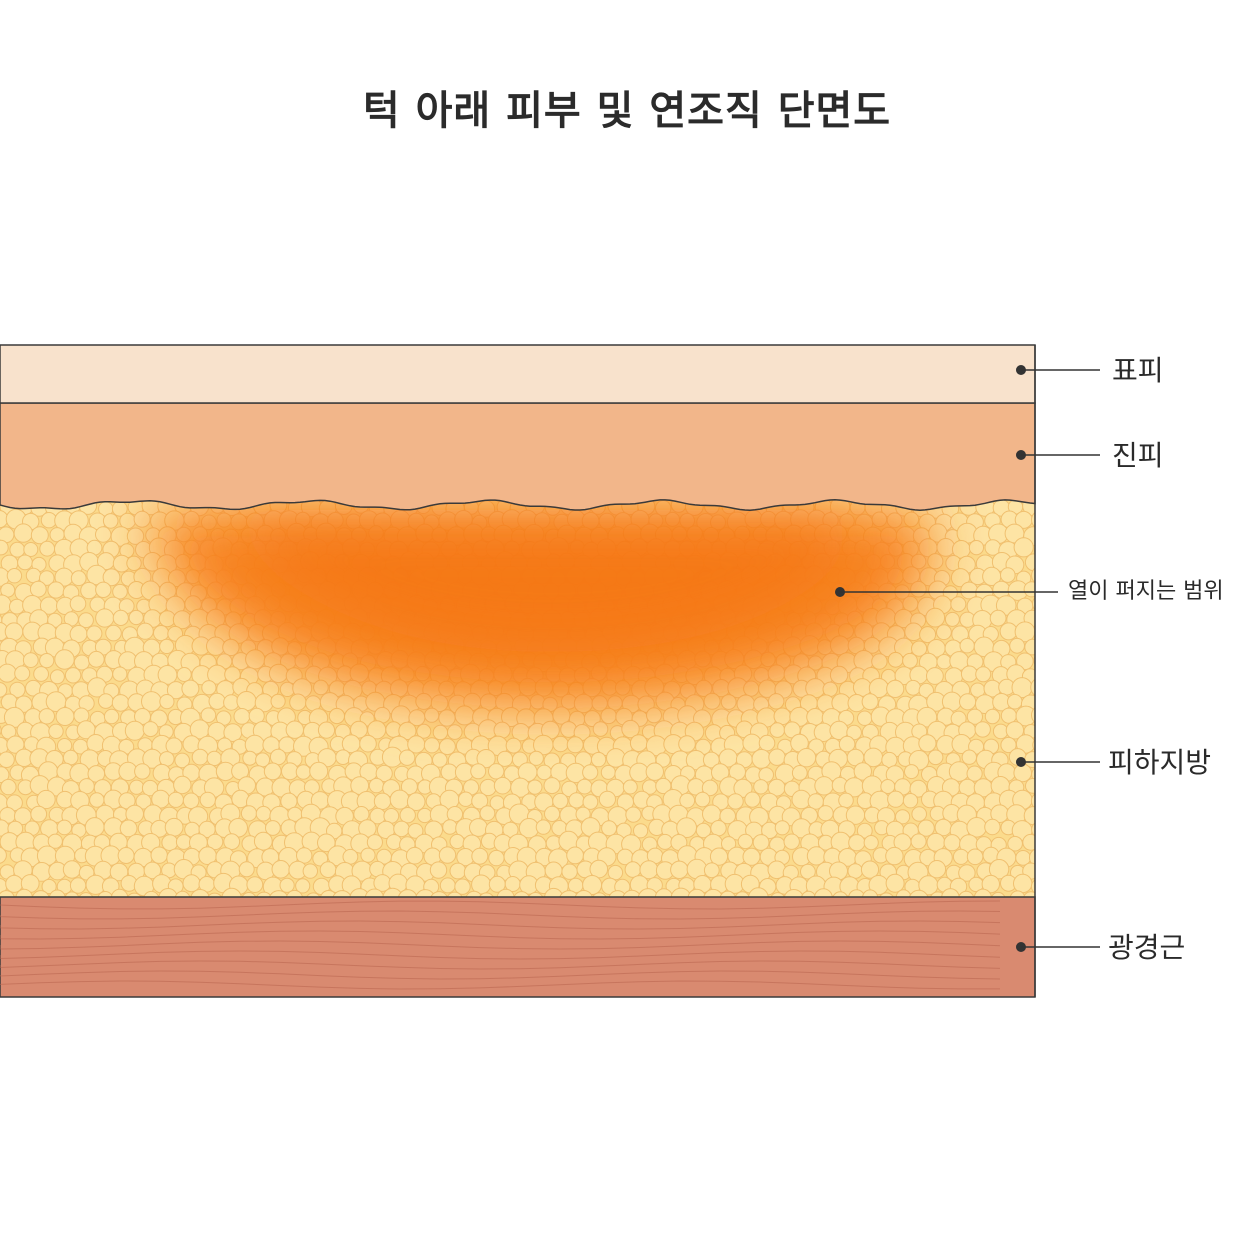  I want to click on epidermis-layer, so click(518, 374).